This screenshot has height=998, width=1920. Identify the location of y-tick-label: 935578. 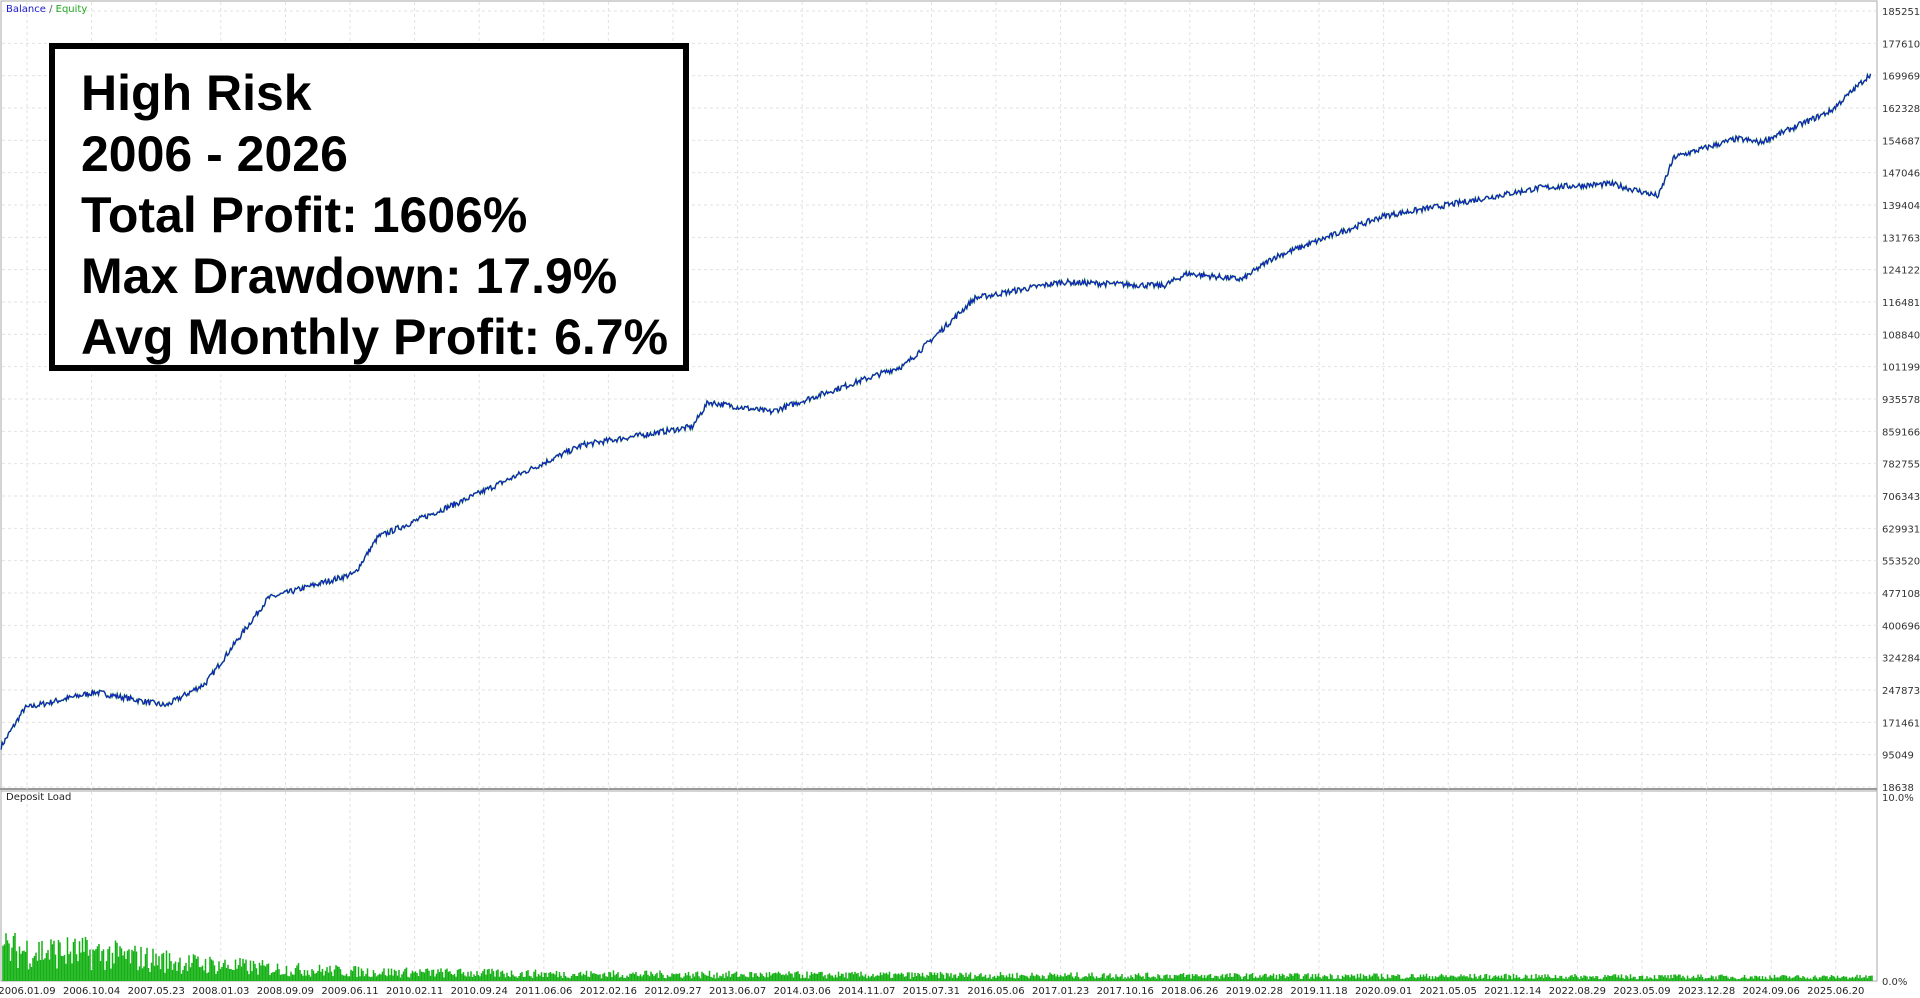
(1901, 400).